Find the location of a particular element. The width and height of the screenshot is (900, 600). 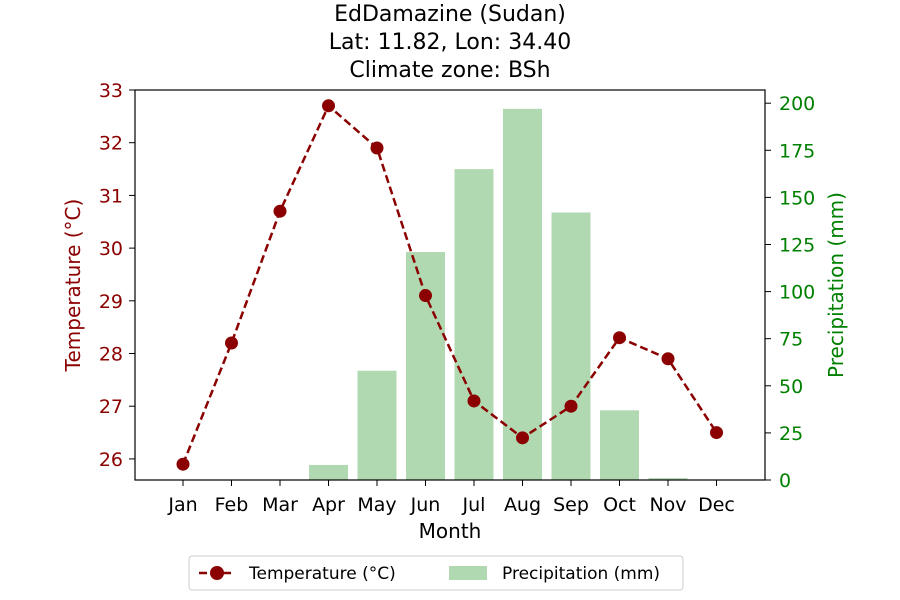

legend-precipitation-label: Precipitation (mm) is located at coordinates (581, 574).